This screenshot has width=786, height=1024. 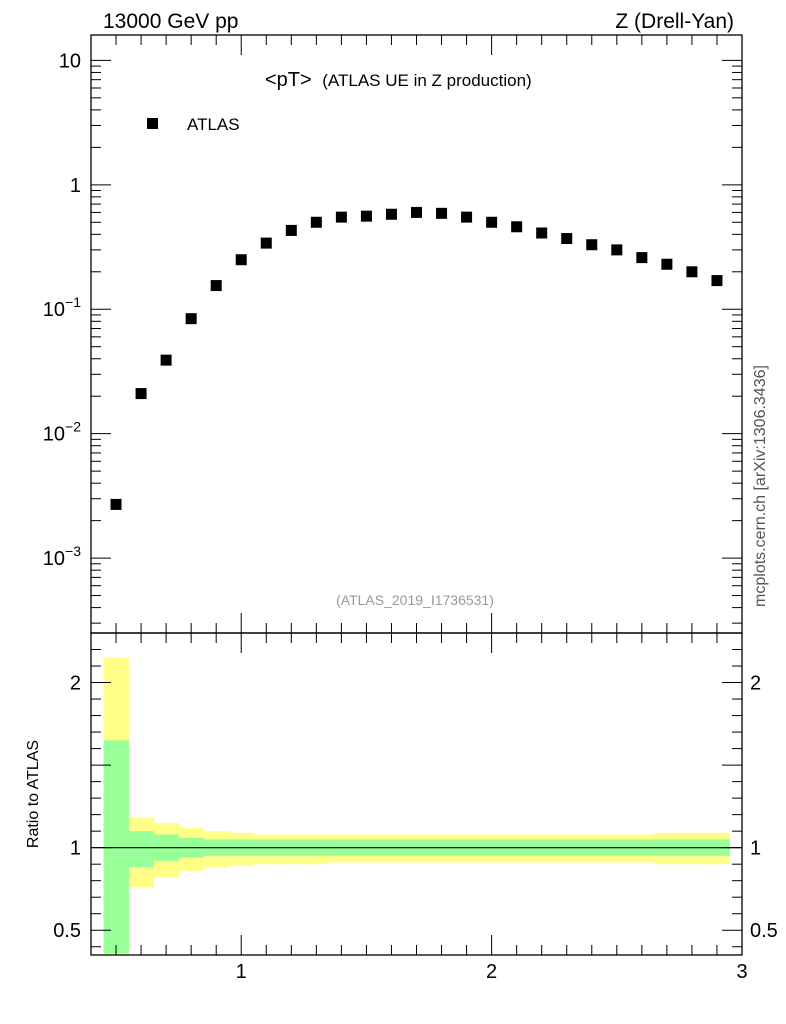 What do you see at coordinates (75, 684) in the screenshot?
I see `ratio-y-tick-label-left: 2` at bounding box center [75, 684].